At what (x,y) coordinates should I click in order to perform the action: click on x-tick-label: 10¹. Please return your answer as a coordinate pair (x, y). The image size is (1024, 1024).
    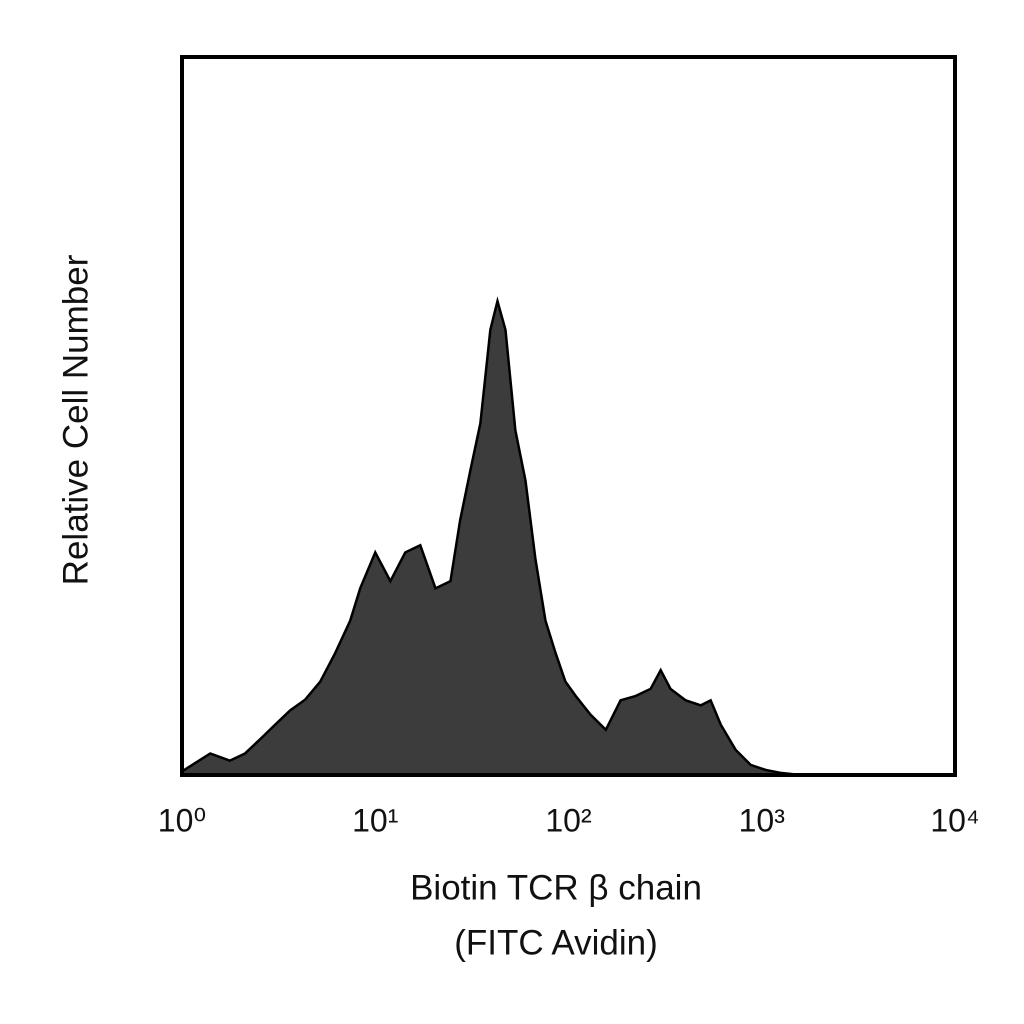
    Looking at the image, I should click on (375, 820).